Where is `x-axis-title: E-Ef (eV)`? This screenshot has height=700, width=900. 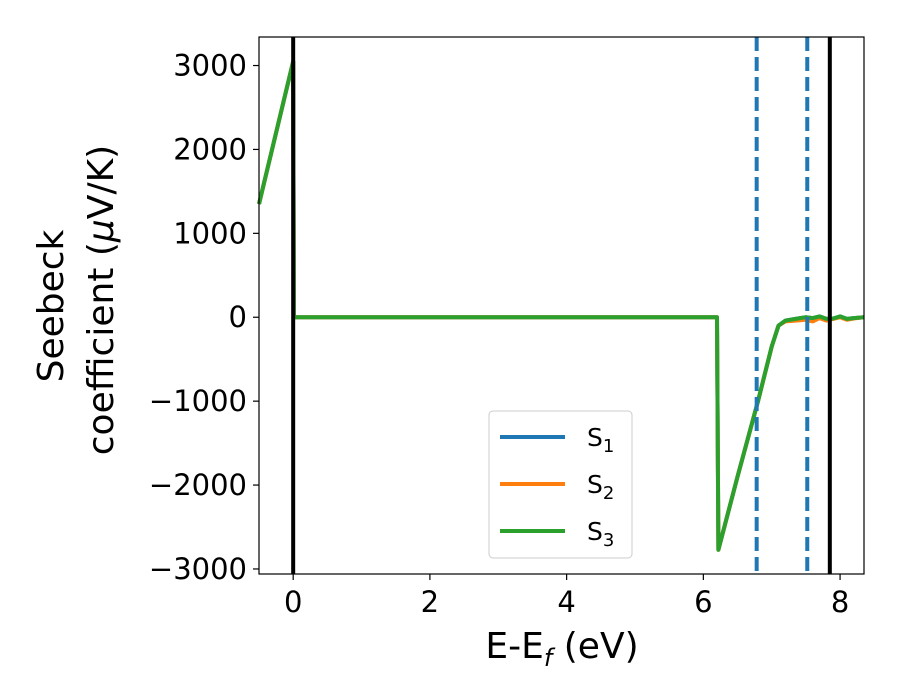
x-axis-title: E-Ef (eV) is located at coordinates (561, 649).